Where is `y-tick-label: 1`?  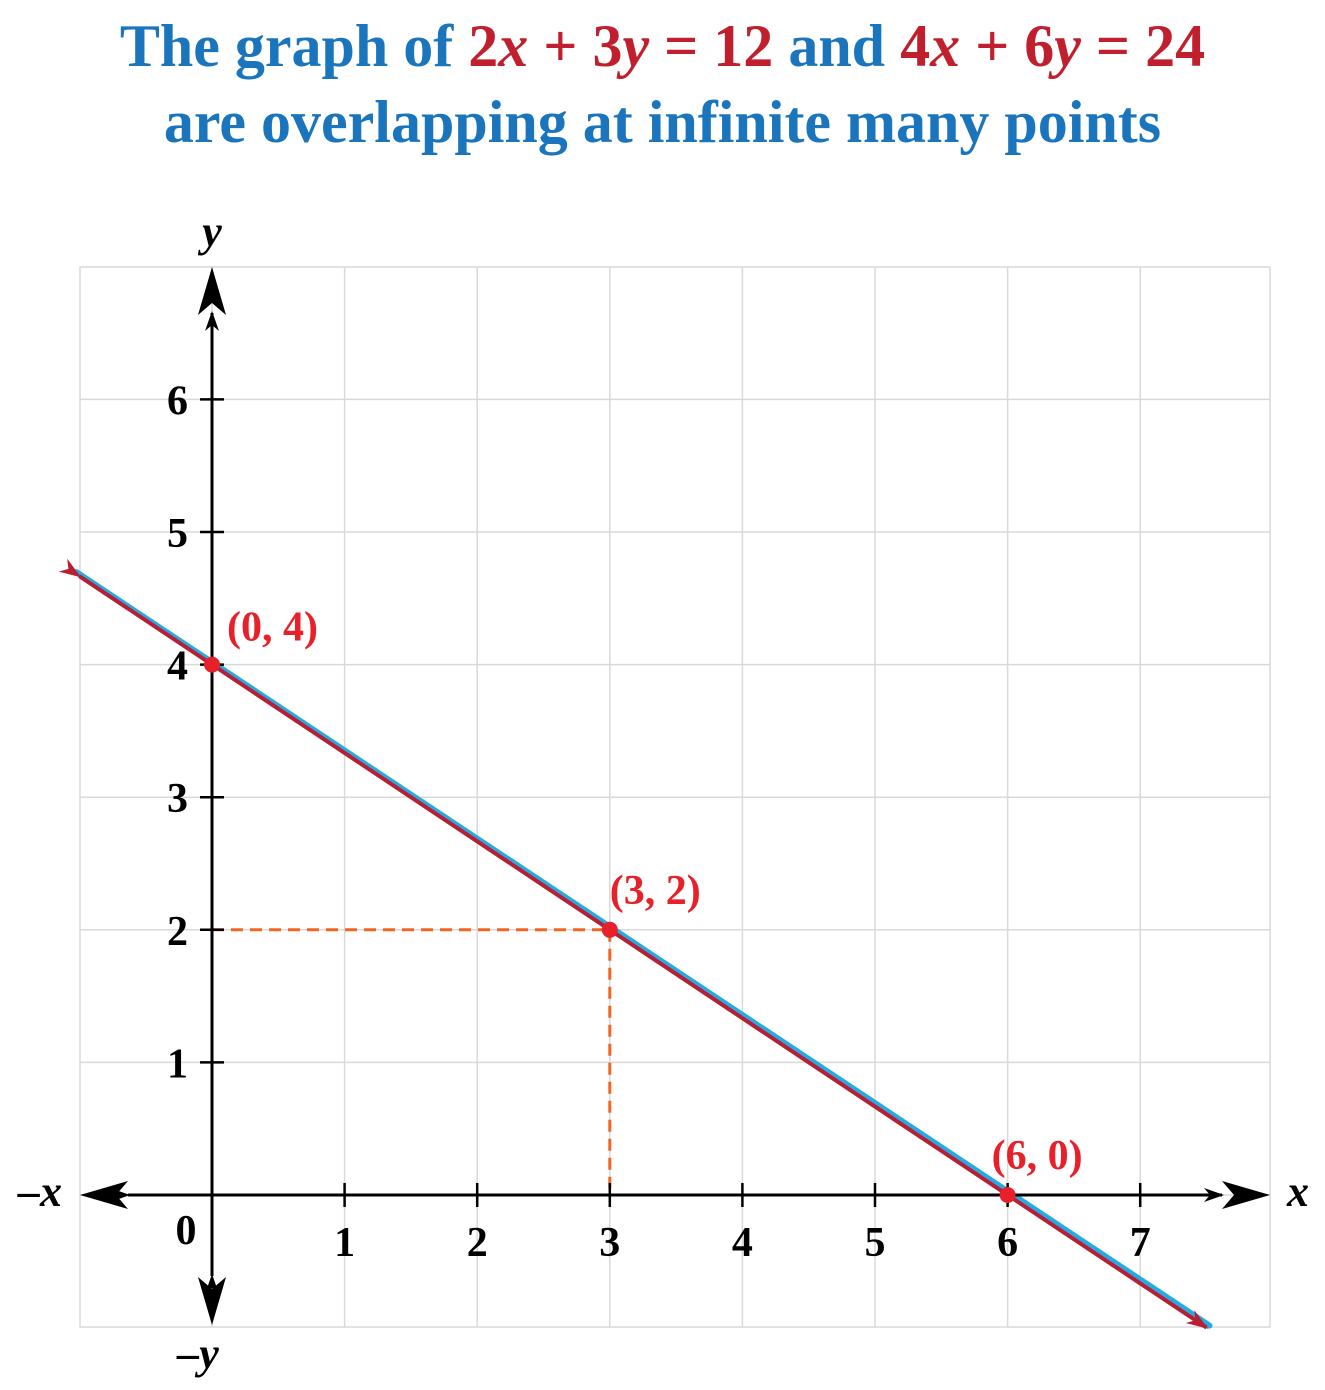 y-tick-label: 1 is located at coordinates (177, 1064).